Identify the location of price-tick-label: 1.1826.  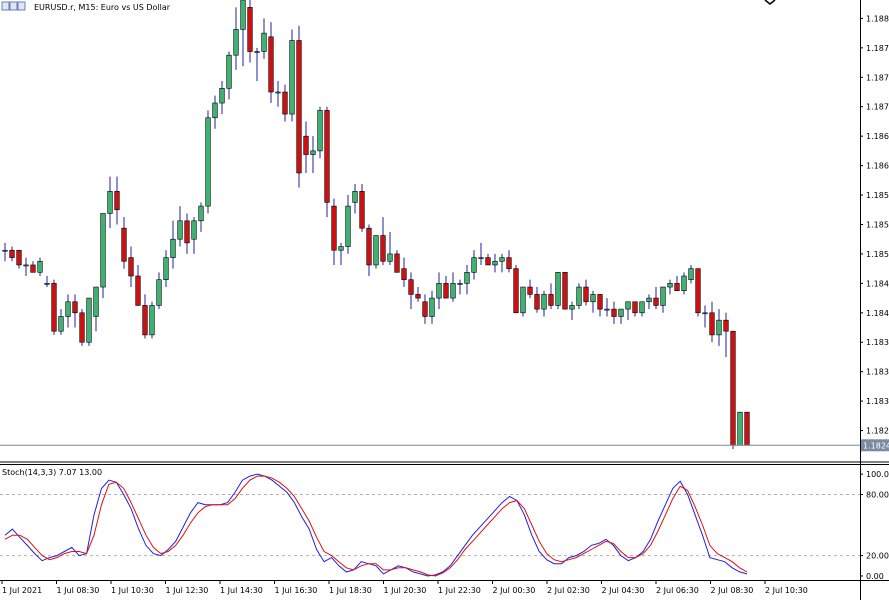
(877, 431).